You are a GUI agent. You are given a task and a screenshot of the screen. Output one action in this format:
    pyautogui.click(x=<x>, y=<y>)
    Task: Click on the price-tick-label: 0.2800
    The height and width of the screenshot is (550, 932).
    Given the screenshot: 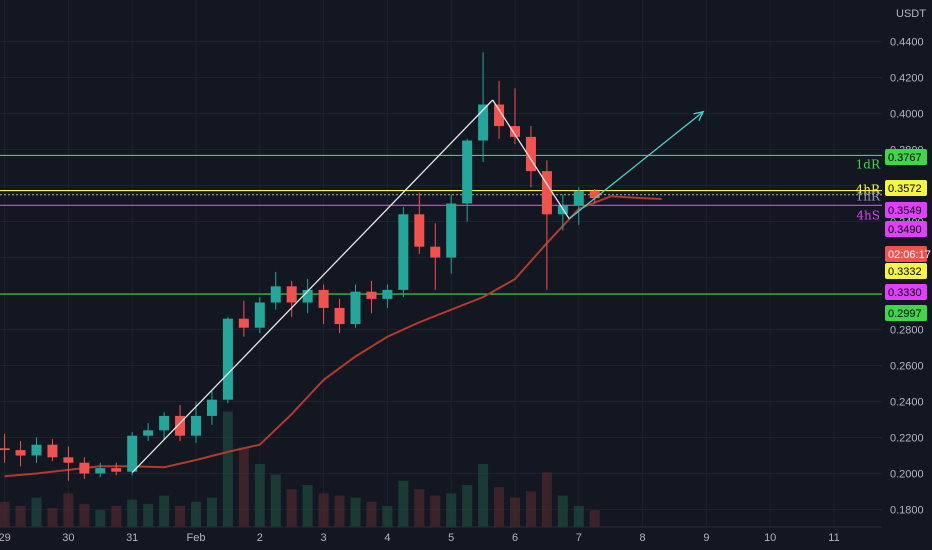 What is the action you would take?
    pyautogui.click(x=907, y=331)
    